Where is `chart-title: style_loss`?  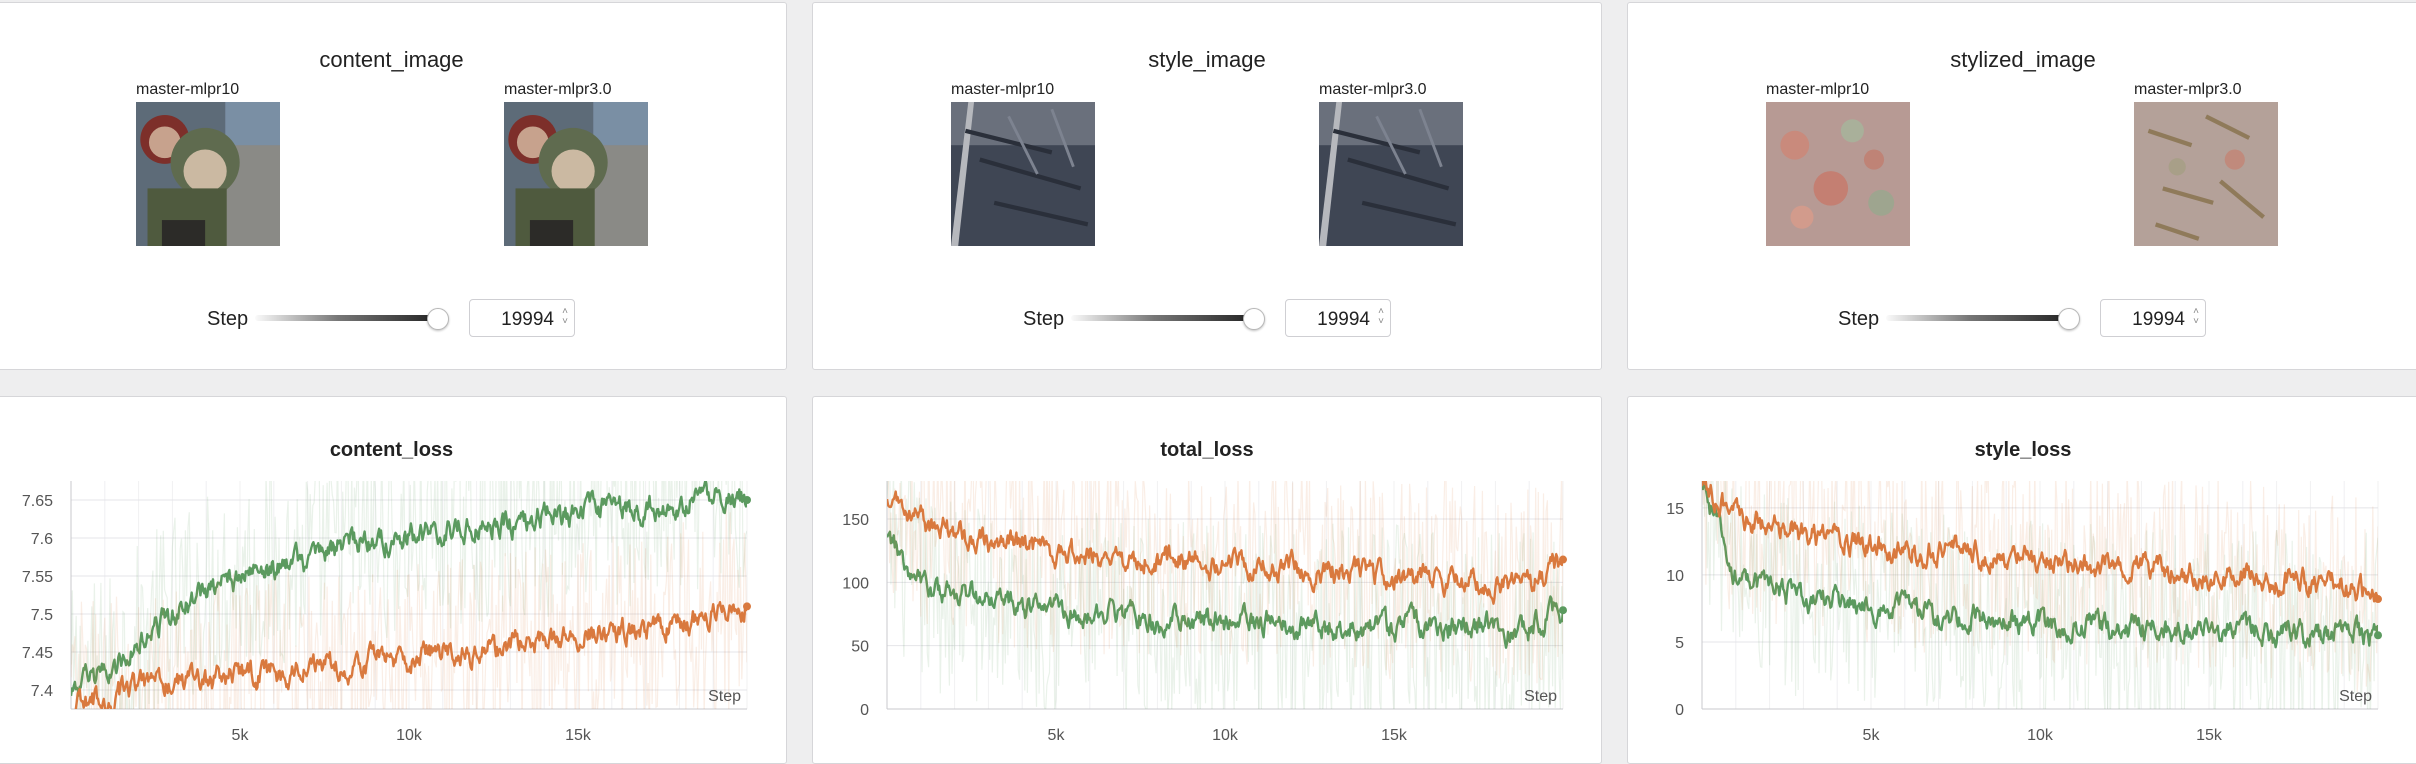
chart-title: style_loss is located at coordinates (2023, 450).